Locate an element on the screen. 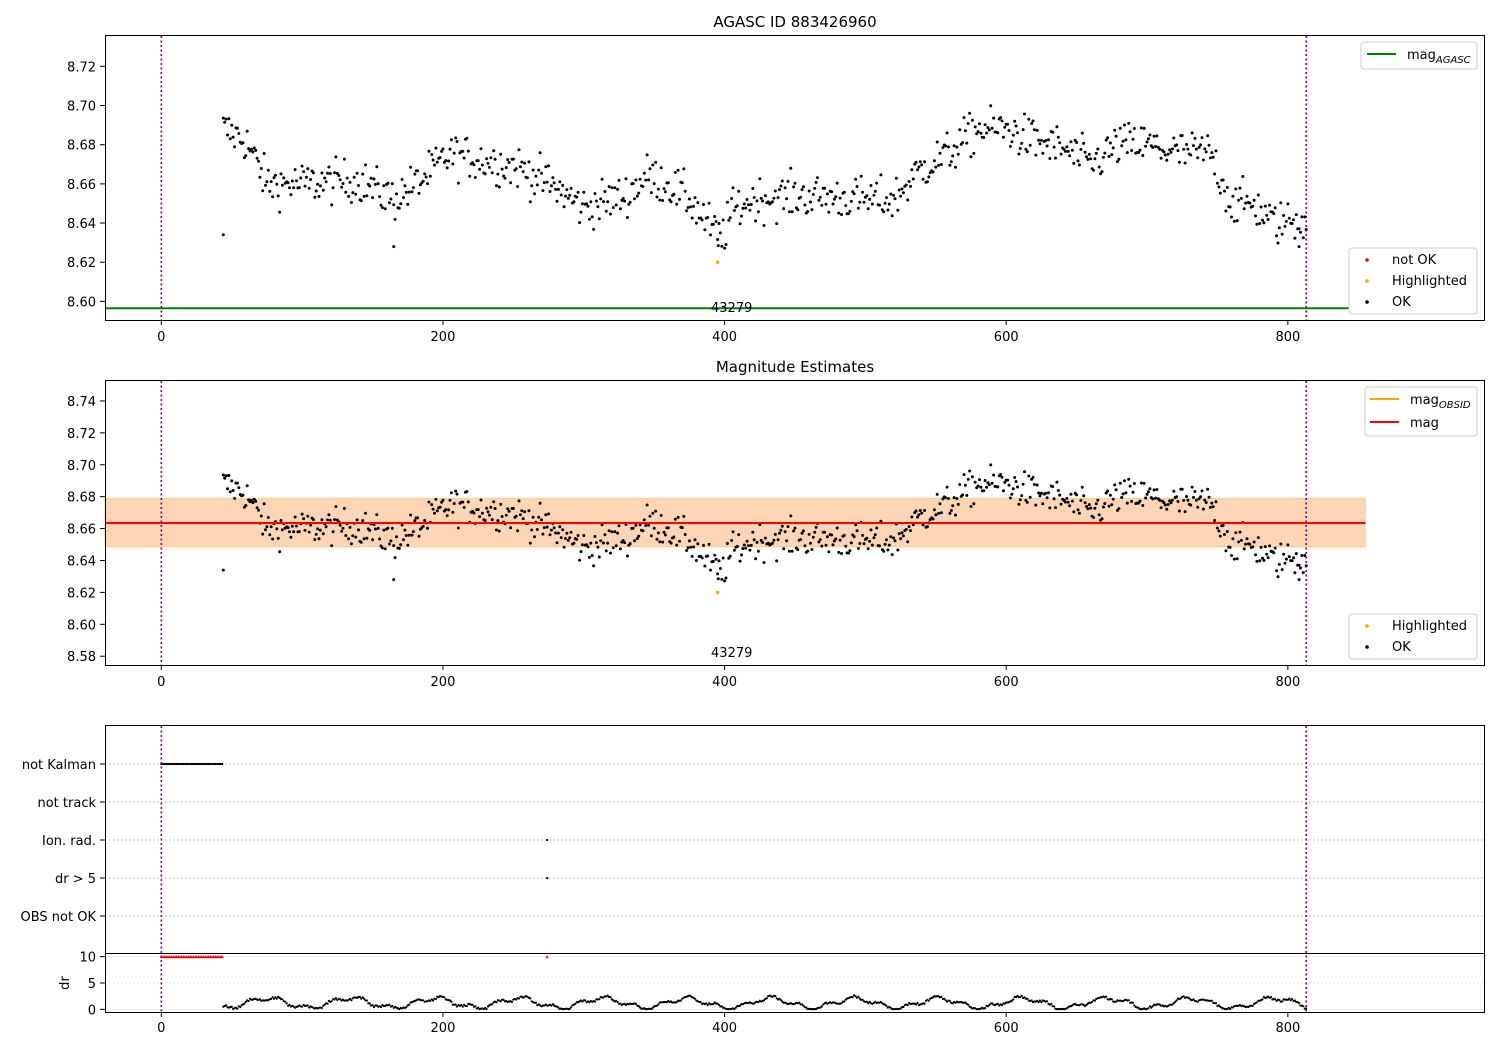 This screenshot has width=1500, height=1050. flag-category-label: dr > 5 is located at coordinates (75, 879).